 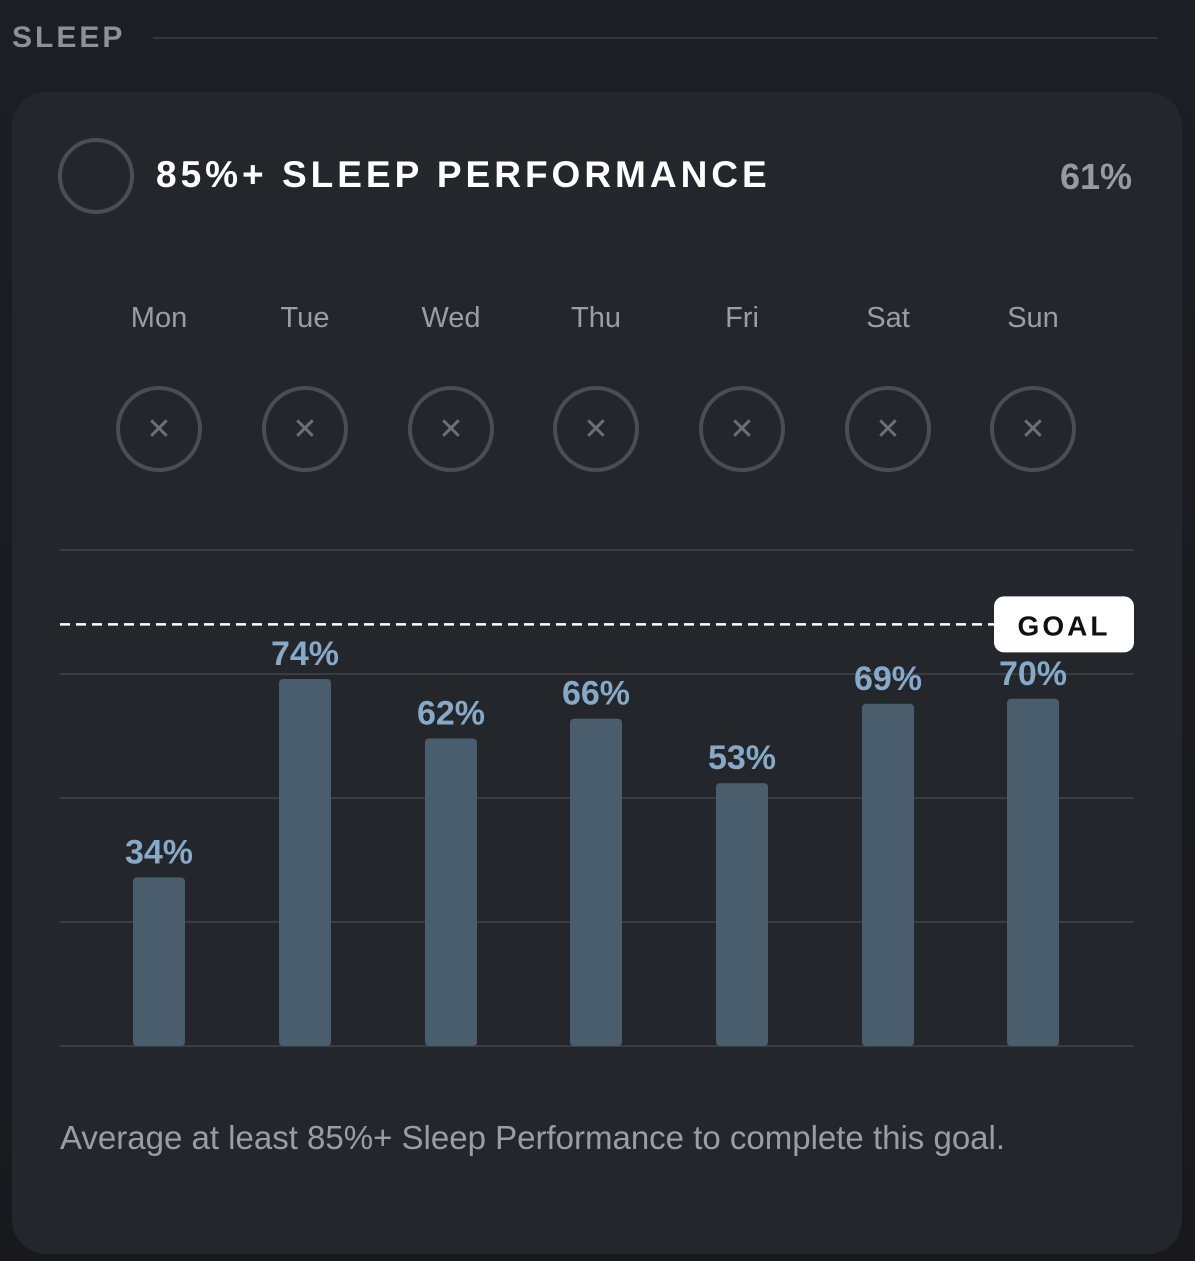 I want to click on day-status-mon-x-icon: ✕, so click(x=159, y=429).